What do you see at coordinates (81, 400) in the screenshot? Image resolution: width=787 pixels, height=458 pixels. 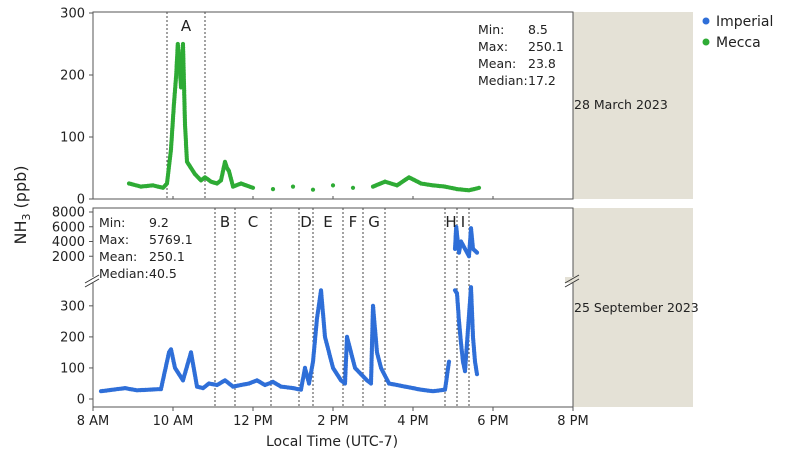 I see `bottom-lower-y-tick-label: 0` at bounding box center [81, 400].